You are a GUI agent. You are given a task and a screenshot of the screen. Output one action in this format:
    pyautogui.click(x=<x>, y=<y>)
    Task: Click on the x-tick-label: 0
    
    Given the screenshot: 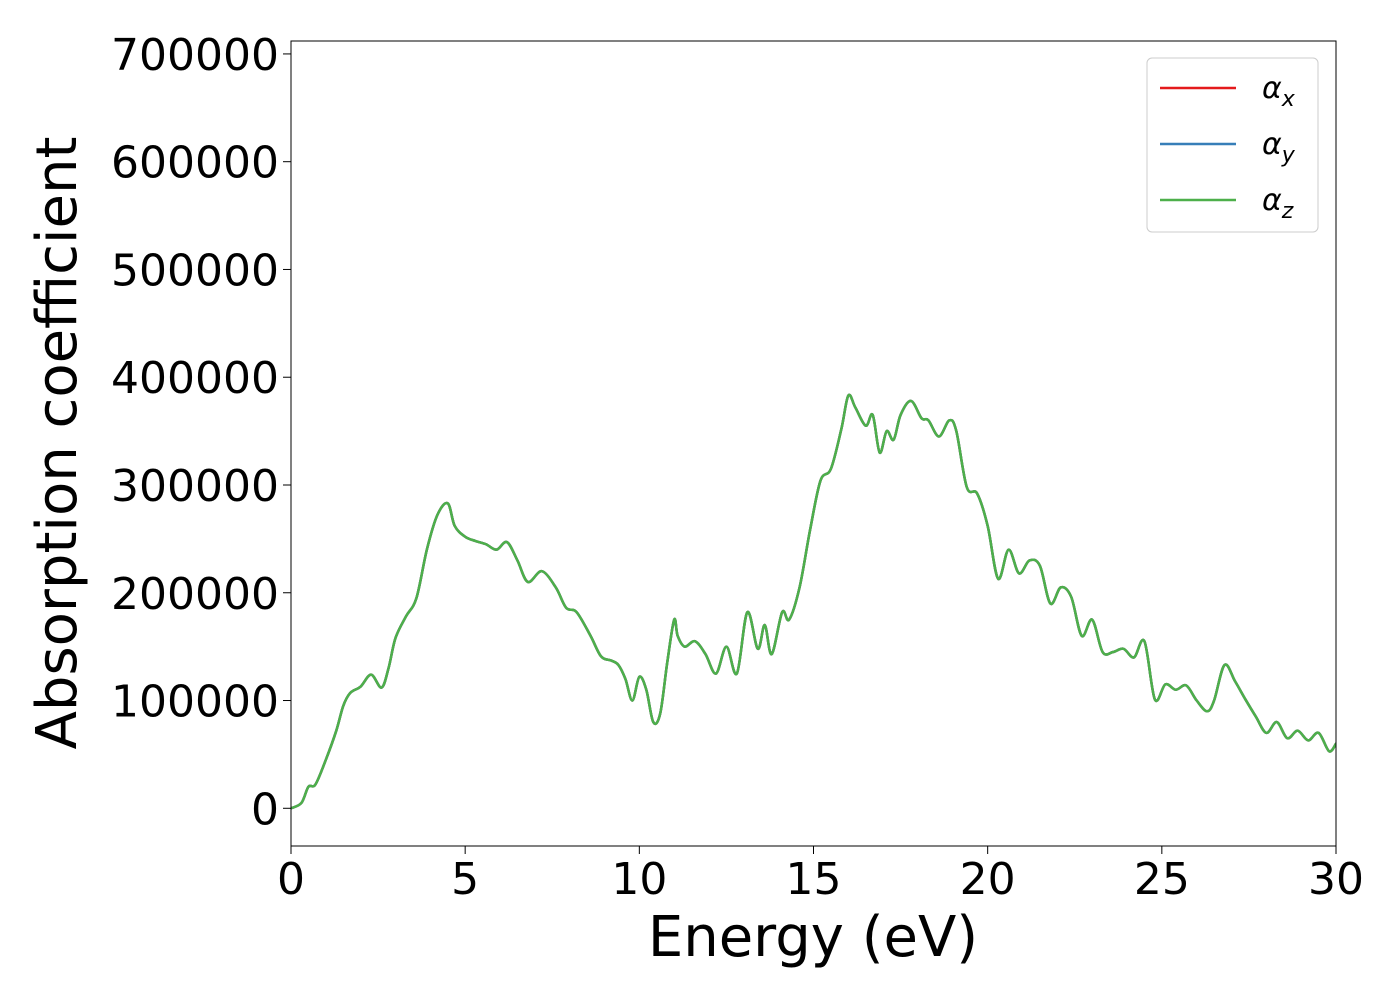 What is the action you would take?
    pyautogui.click(x=291, y=879)
    